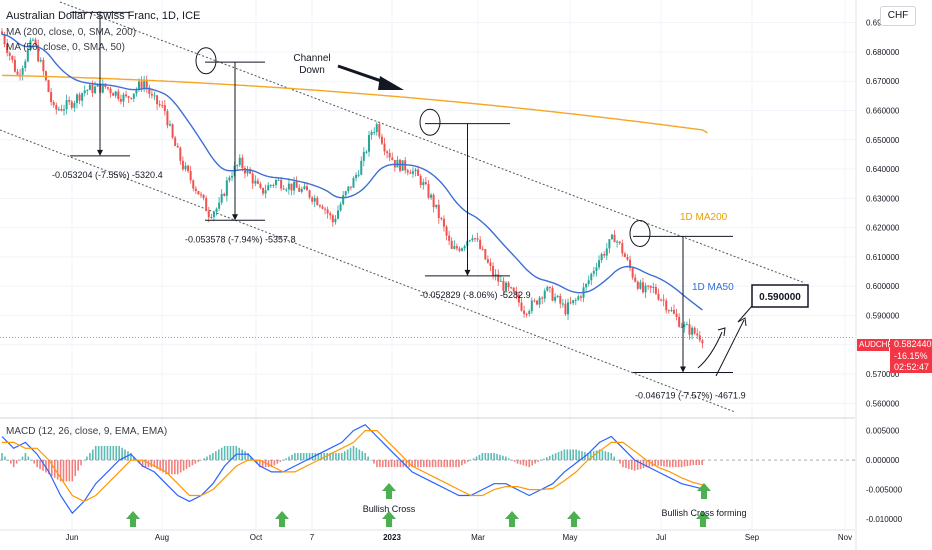  I want to click on price-tick-label: 0.650000, so click(883, 140).